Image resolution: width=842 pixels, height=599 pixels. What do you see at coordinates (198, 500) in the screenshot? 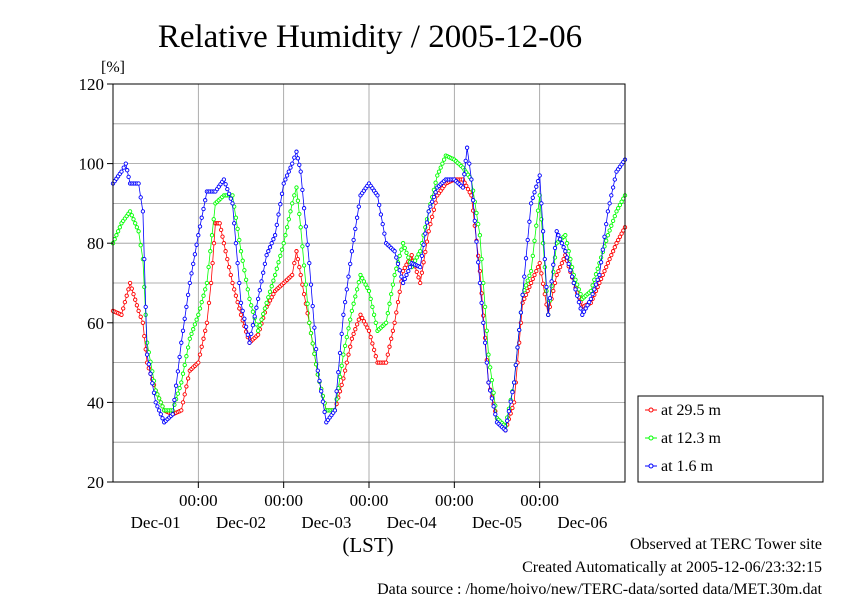
I see `x-tick-label: 00:00` at bounding box center [198, 500].